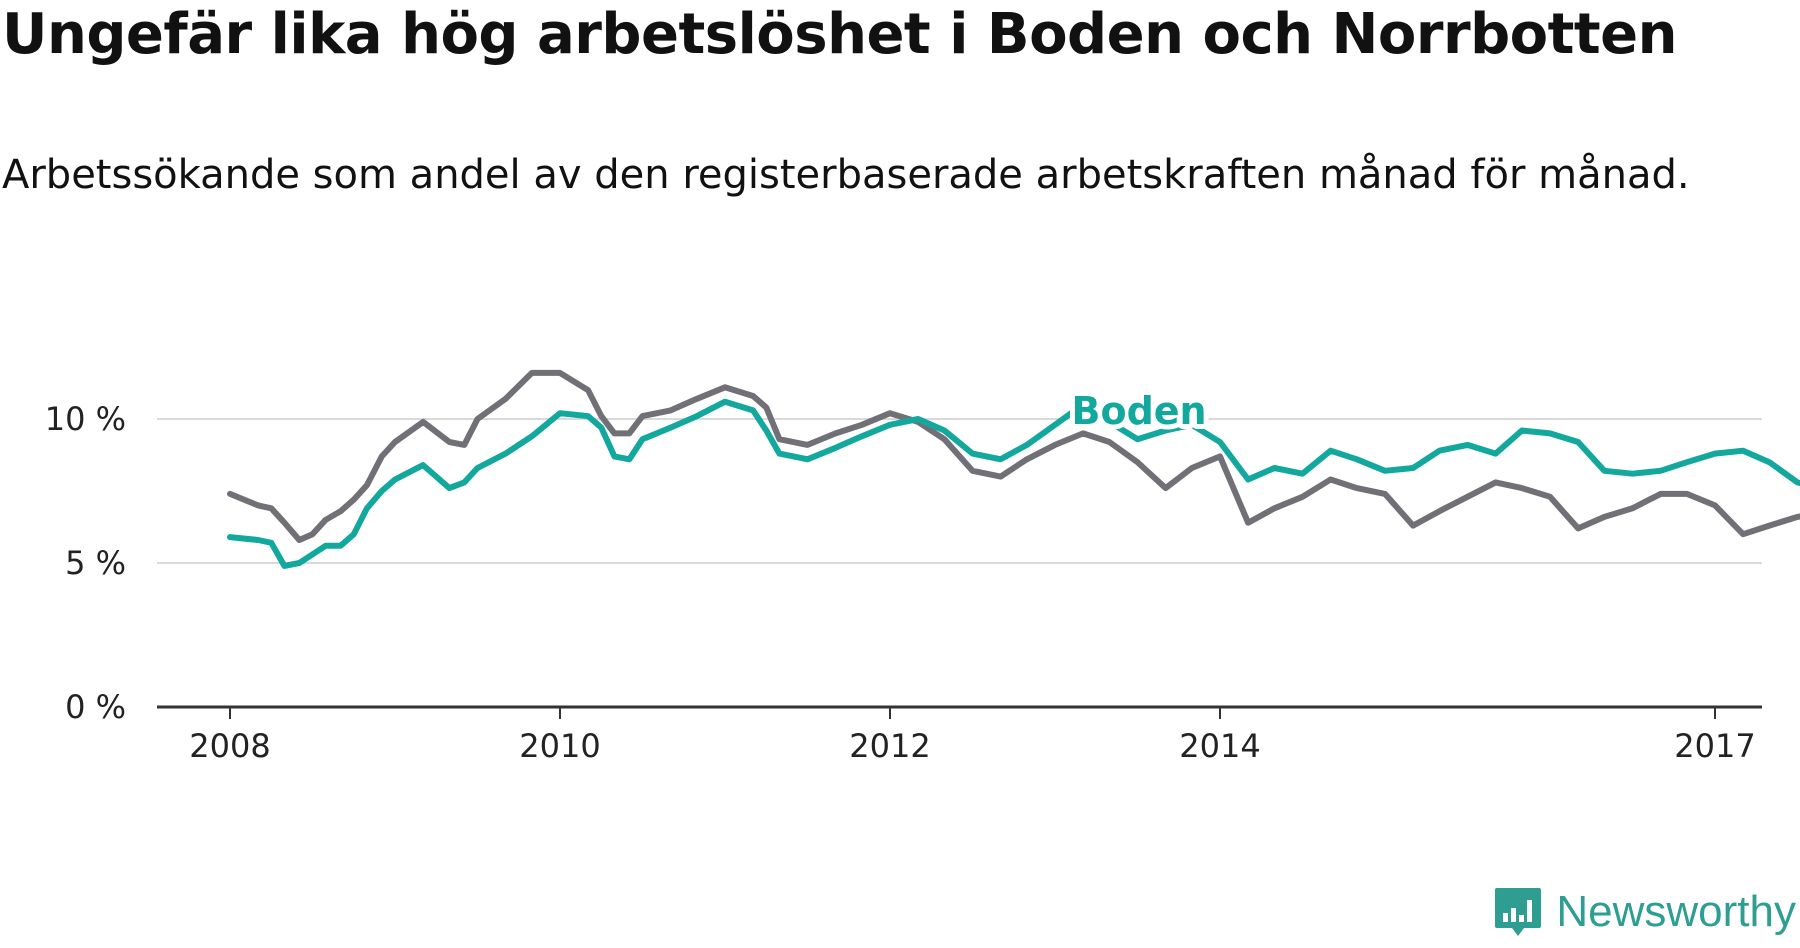  What do you see at coordinates (95, 563) in the screenshot?
I see `y-tick-label: 5 %` at bounding box center [95, 563].